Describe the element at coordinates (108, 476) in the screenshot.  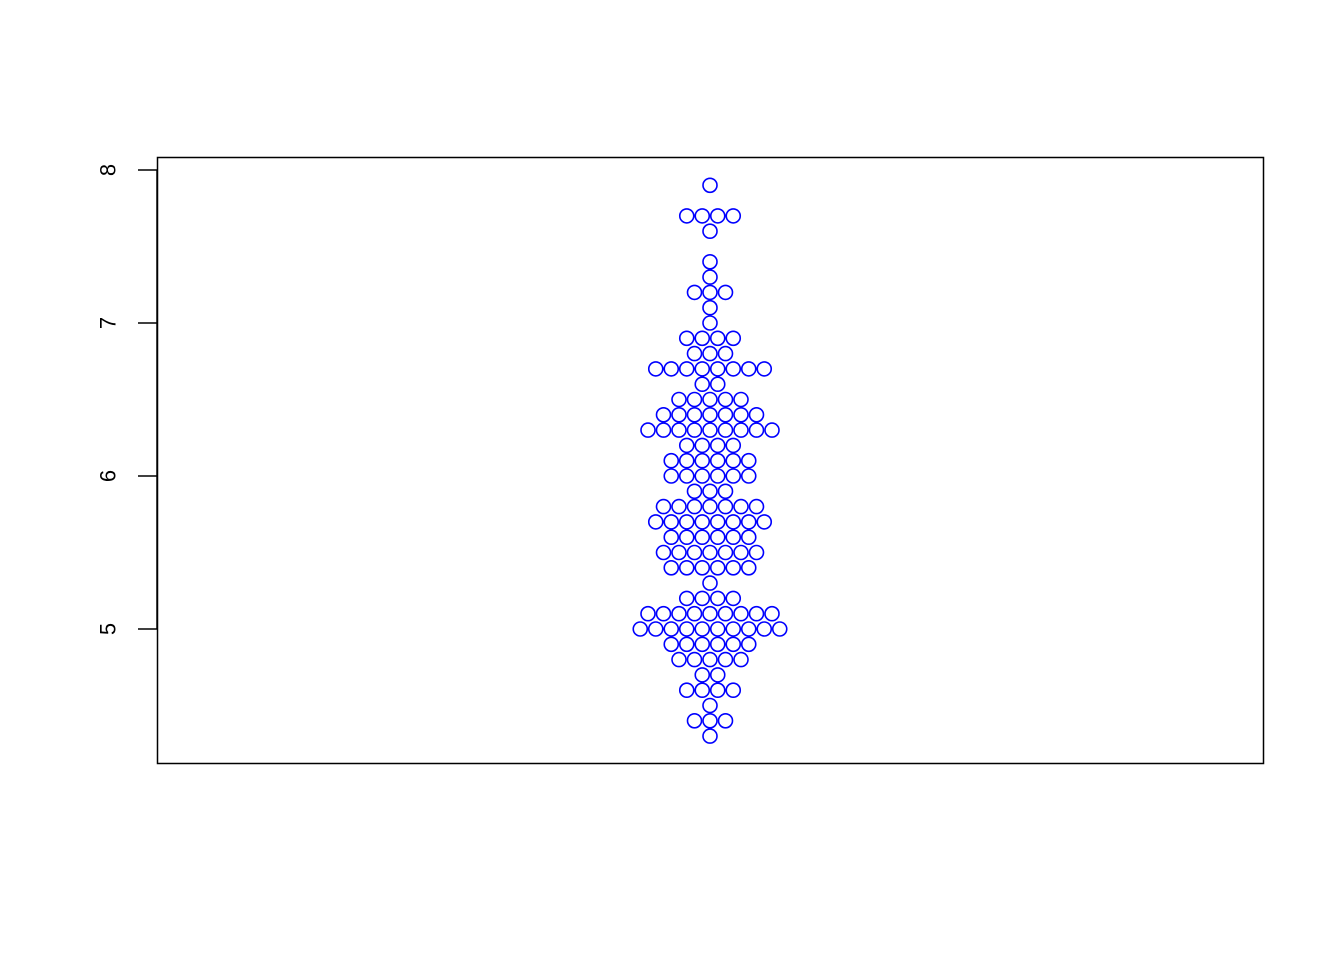
I see `y-tick-label: 6` at that location.